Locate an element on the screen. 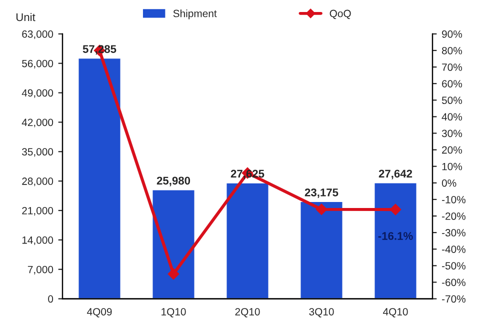 This screenshot has height=323, width=500. data-label: 23,175 is located at coordinates (321, 193).